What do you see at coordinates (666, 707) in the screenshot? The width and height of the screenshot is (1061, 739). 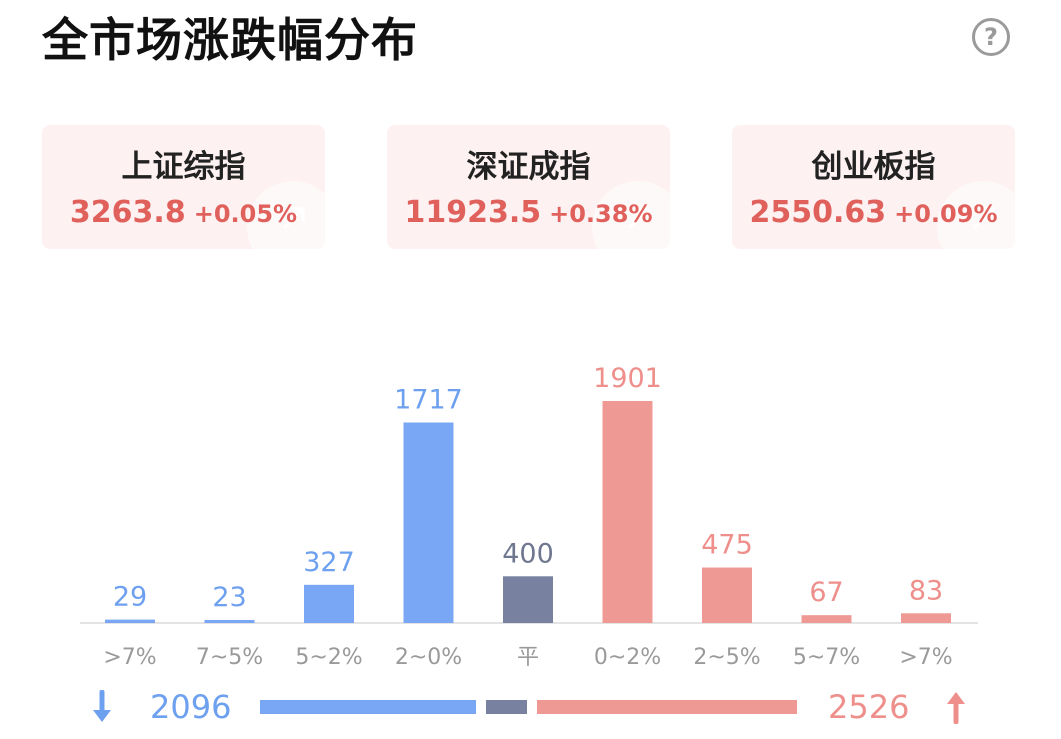 I see `ratio-bar-up` at bounding box center [666, 707].